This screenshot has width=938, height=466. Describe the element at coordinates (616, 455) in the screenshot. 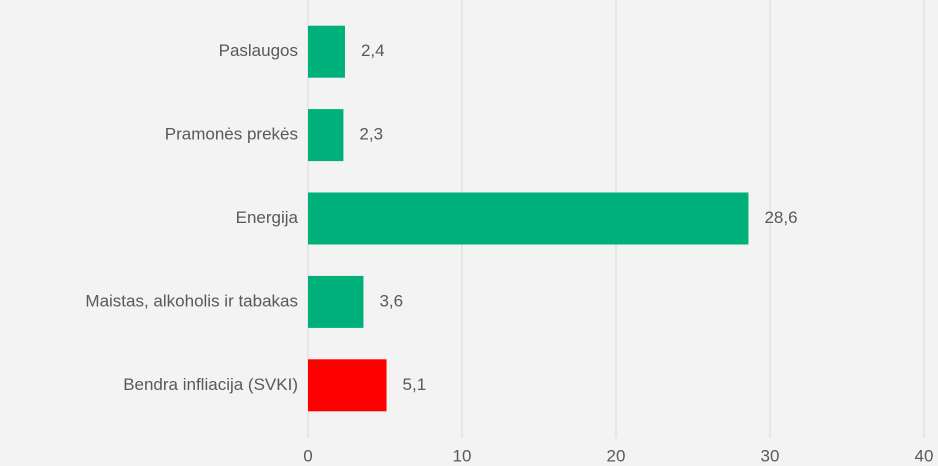

I see `x-tick-label: 20` at that location.